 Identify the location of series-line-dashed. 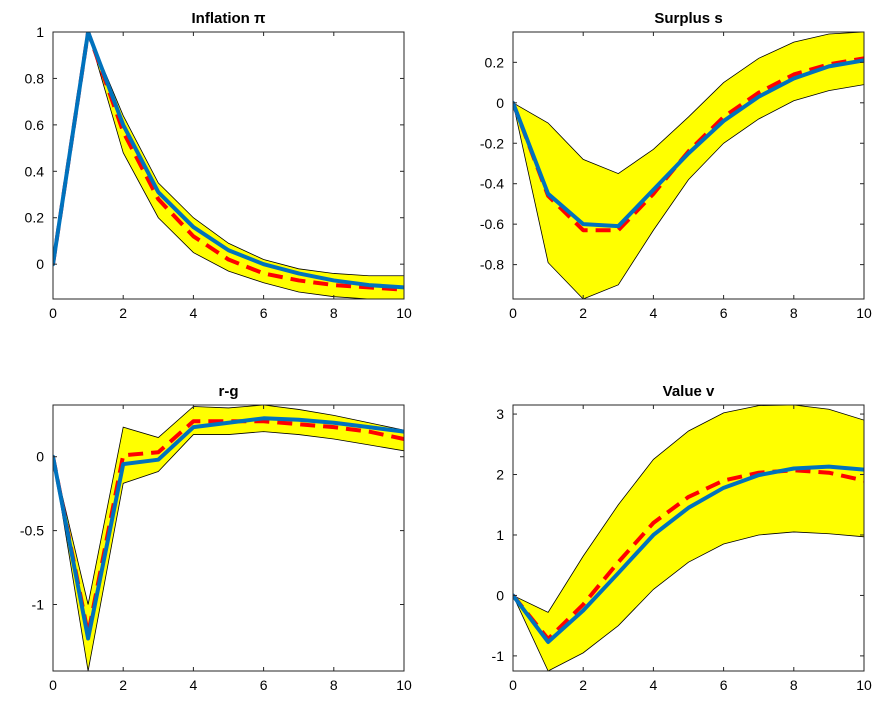
(688, 554).